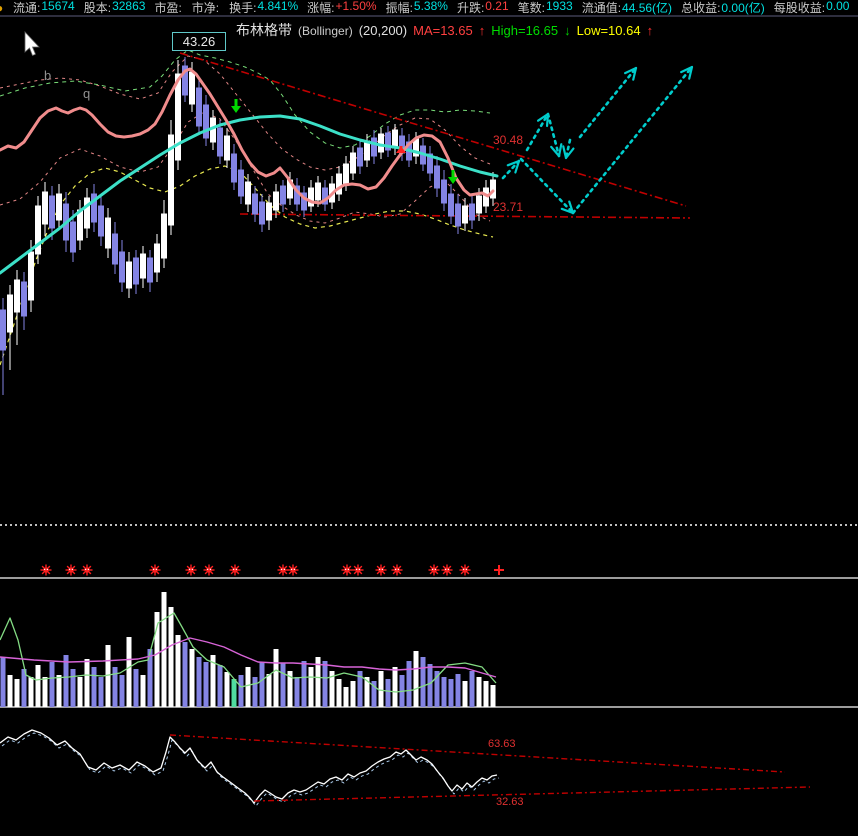 The height and width of the screenshot is (836, 858). I want to click on trendlines, so click(435, 135).